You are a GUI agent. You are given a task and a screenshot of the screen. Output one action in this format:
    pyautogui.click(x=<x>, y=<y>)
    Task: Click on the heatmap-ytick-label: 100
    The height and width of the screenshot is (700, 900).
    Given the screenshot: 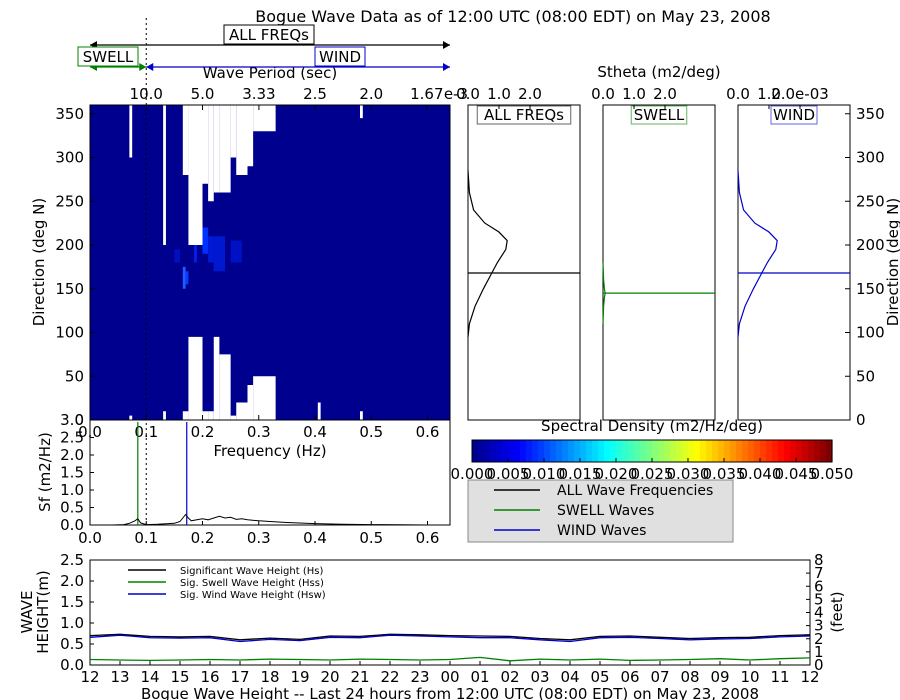 What is the action you would take?
    pyautogui.click(x=69, y=333)
    